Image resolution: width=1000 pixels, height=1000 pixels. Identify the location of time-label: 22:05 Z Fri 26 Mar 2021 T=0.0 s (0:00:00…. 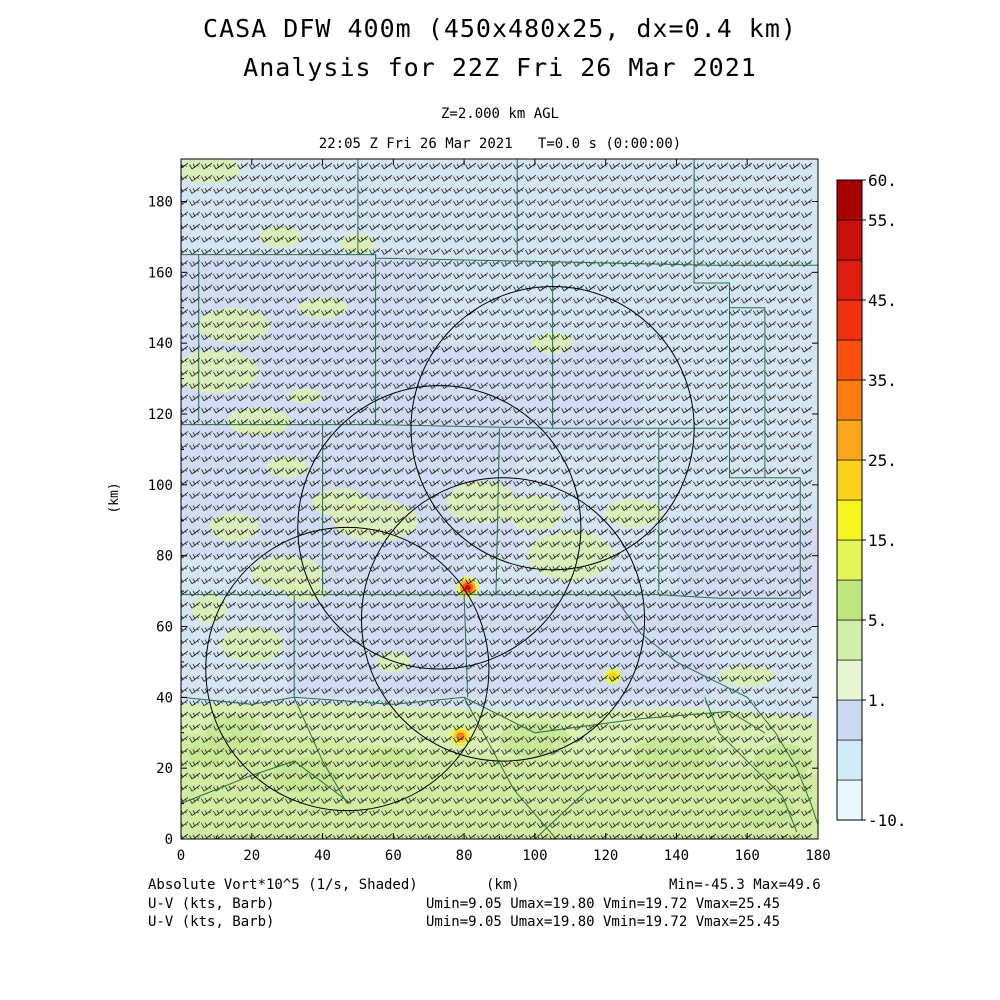
(500, 144).